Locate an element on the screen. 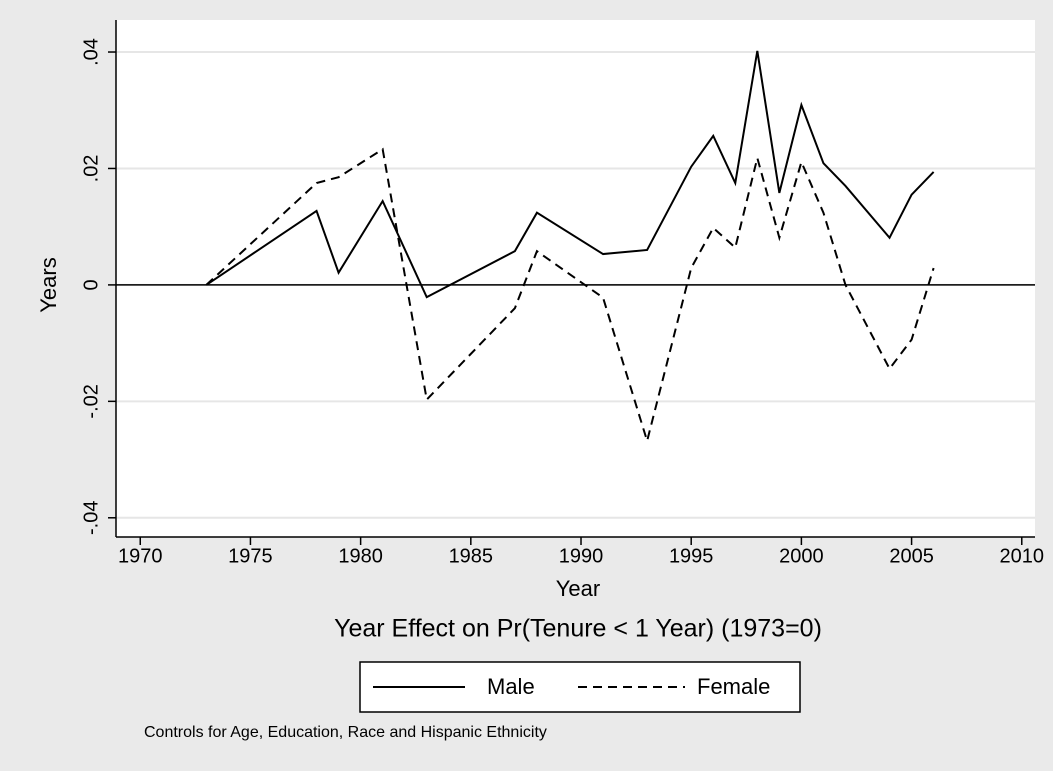 This screenshot has height=771, width=1053. y-tick-label: .04 is located at coordinates (91, 52).